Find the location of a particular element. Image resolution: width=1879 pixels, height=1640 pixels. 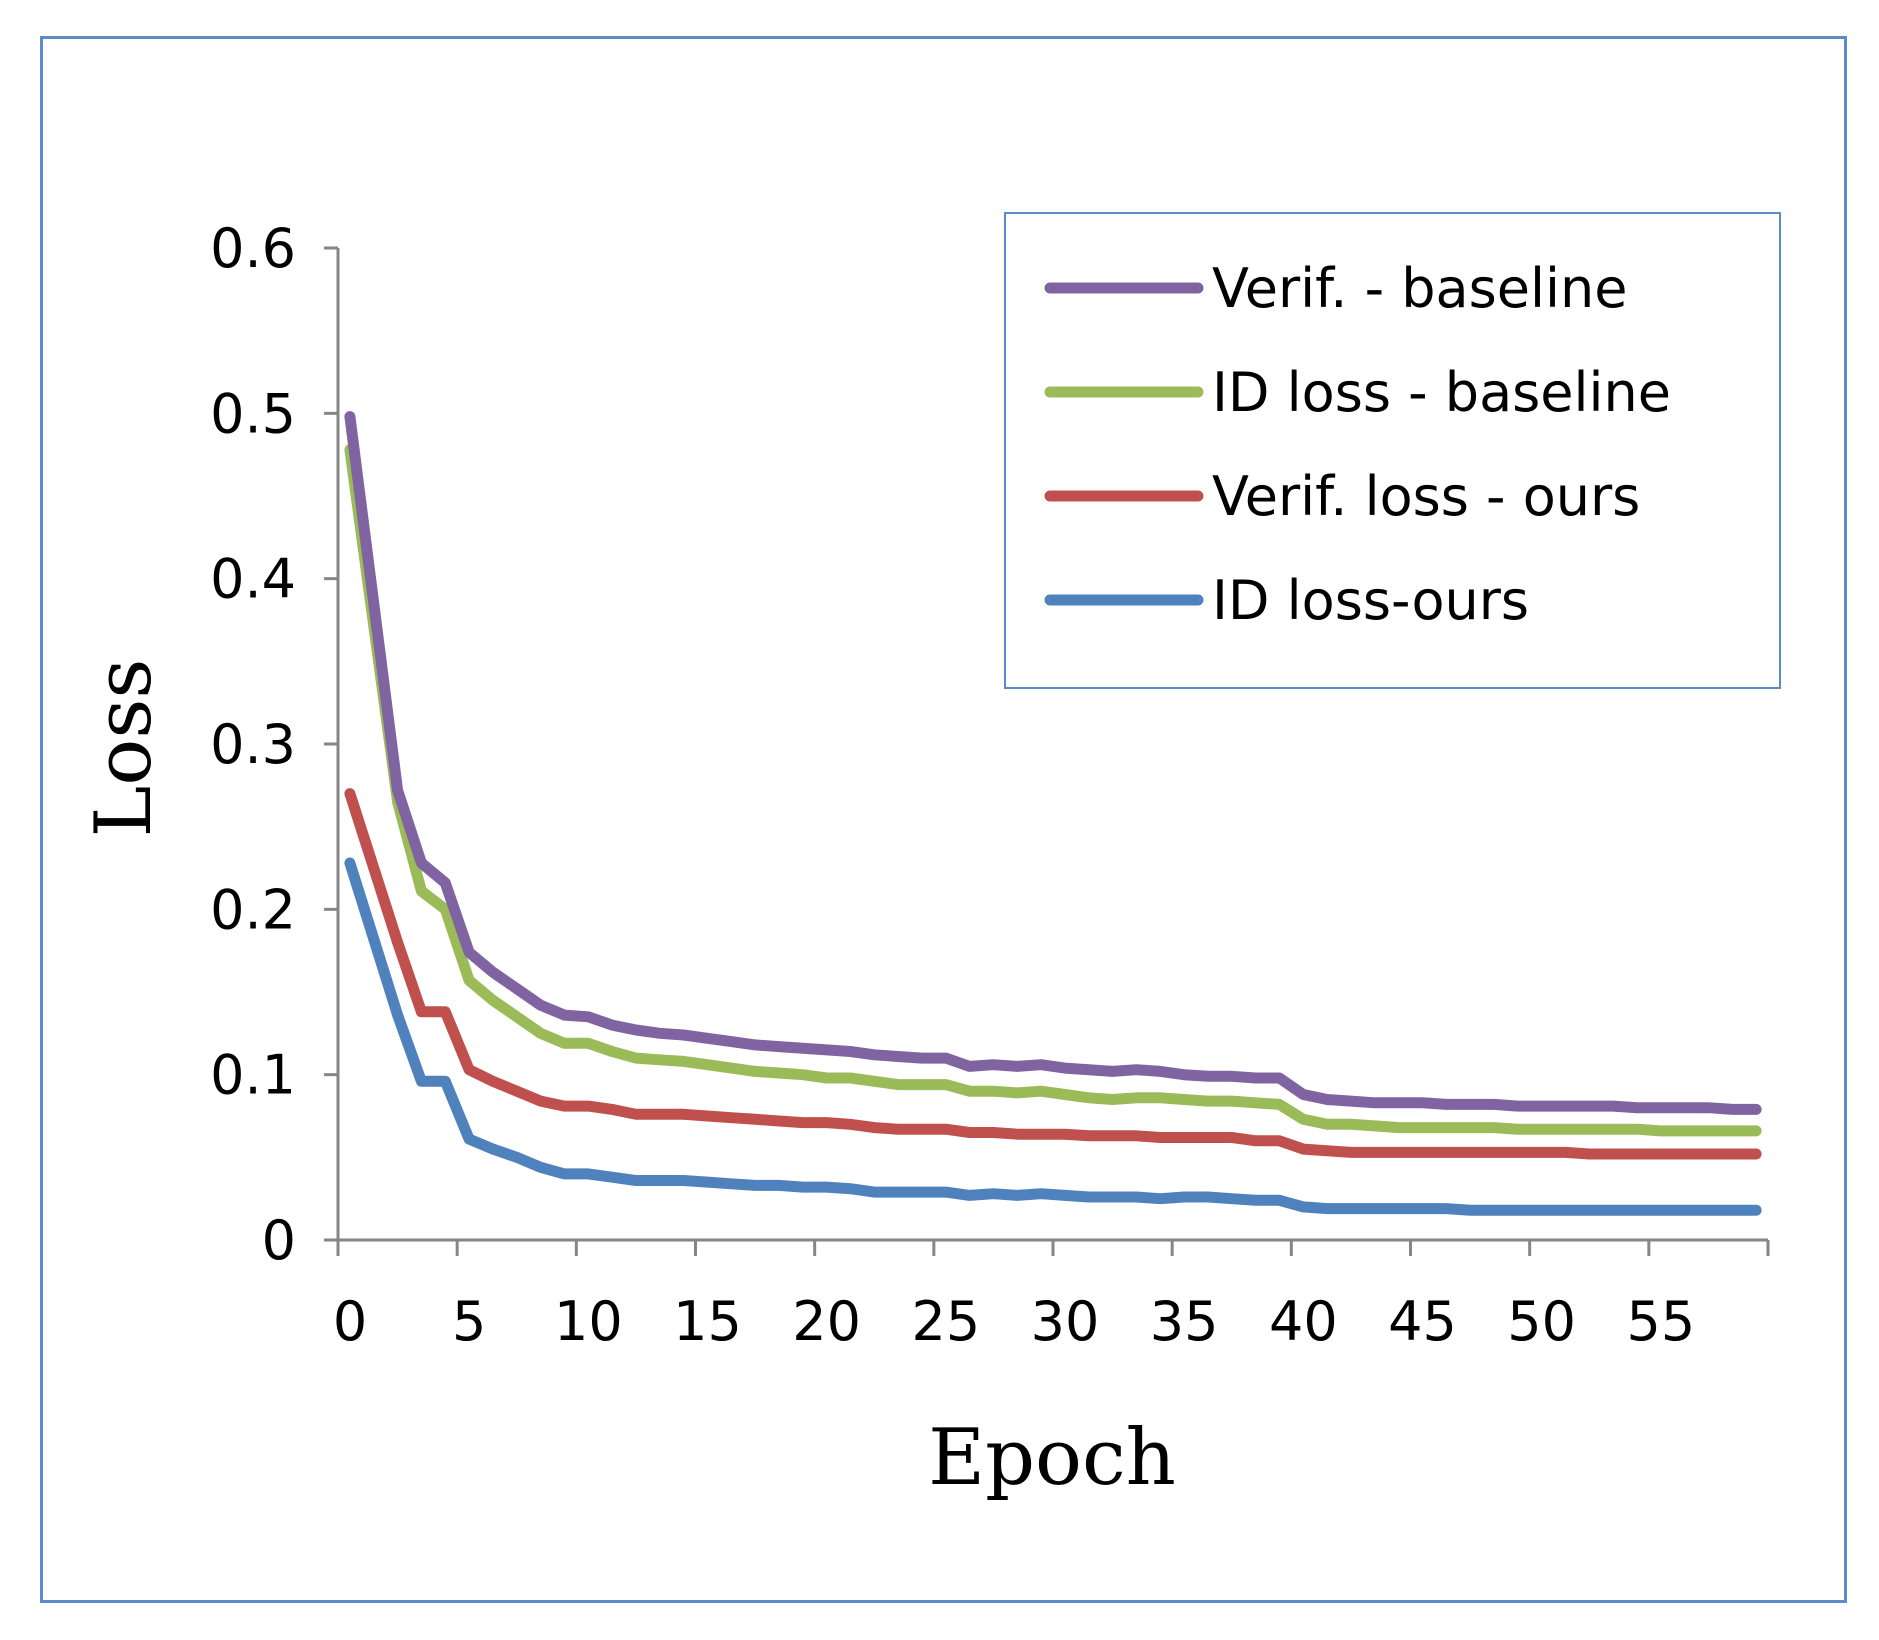

x-tick-label: 15 is located at coordinates (707, 1321).